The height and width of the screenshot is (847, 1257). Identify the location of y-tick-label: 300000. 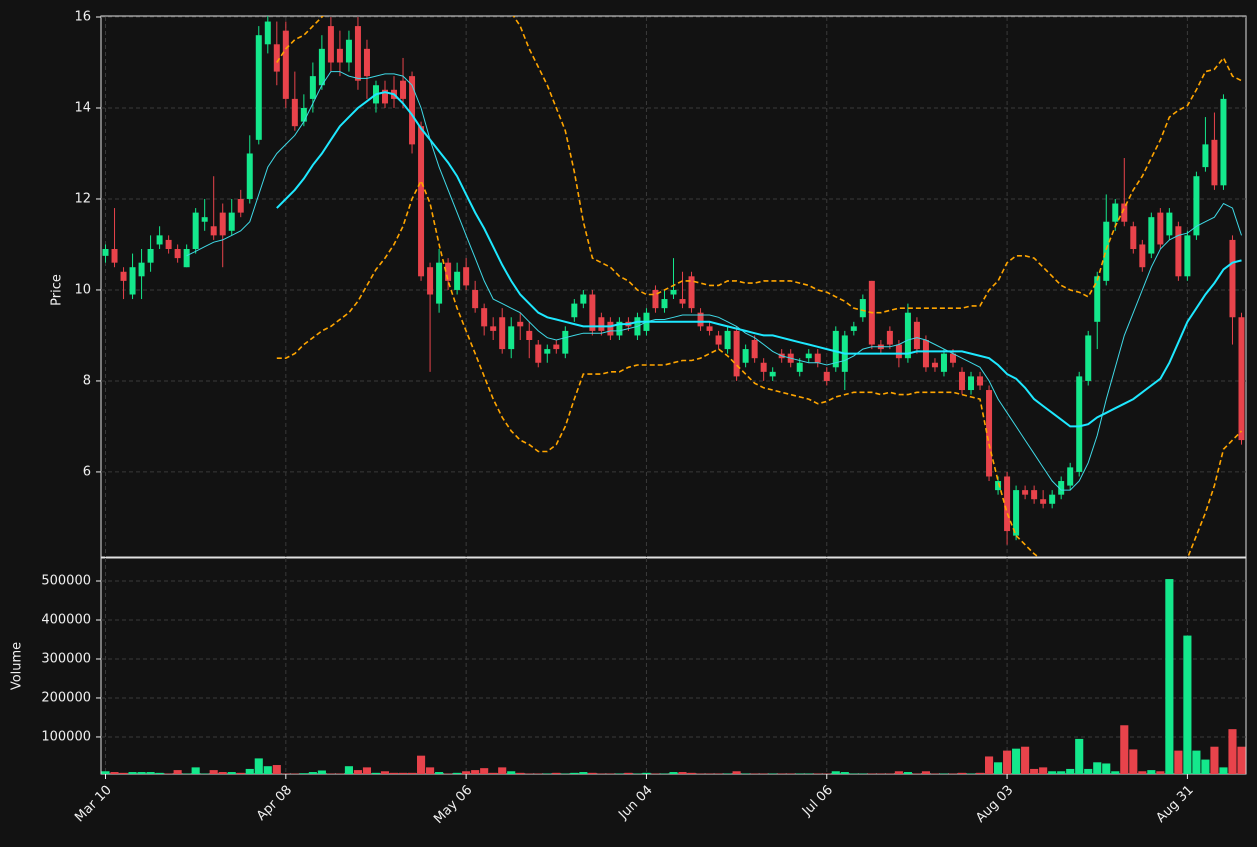
(66, 658).